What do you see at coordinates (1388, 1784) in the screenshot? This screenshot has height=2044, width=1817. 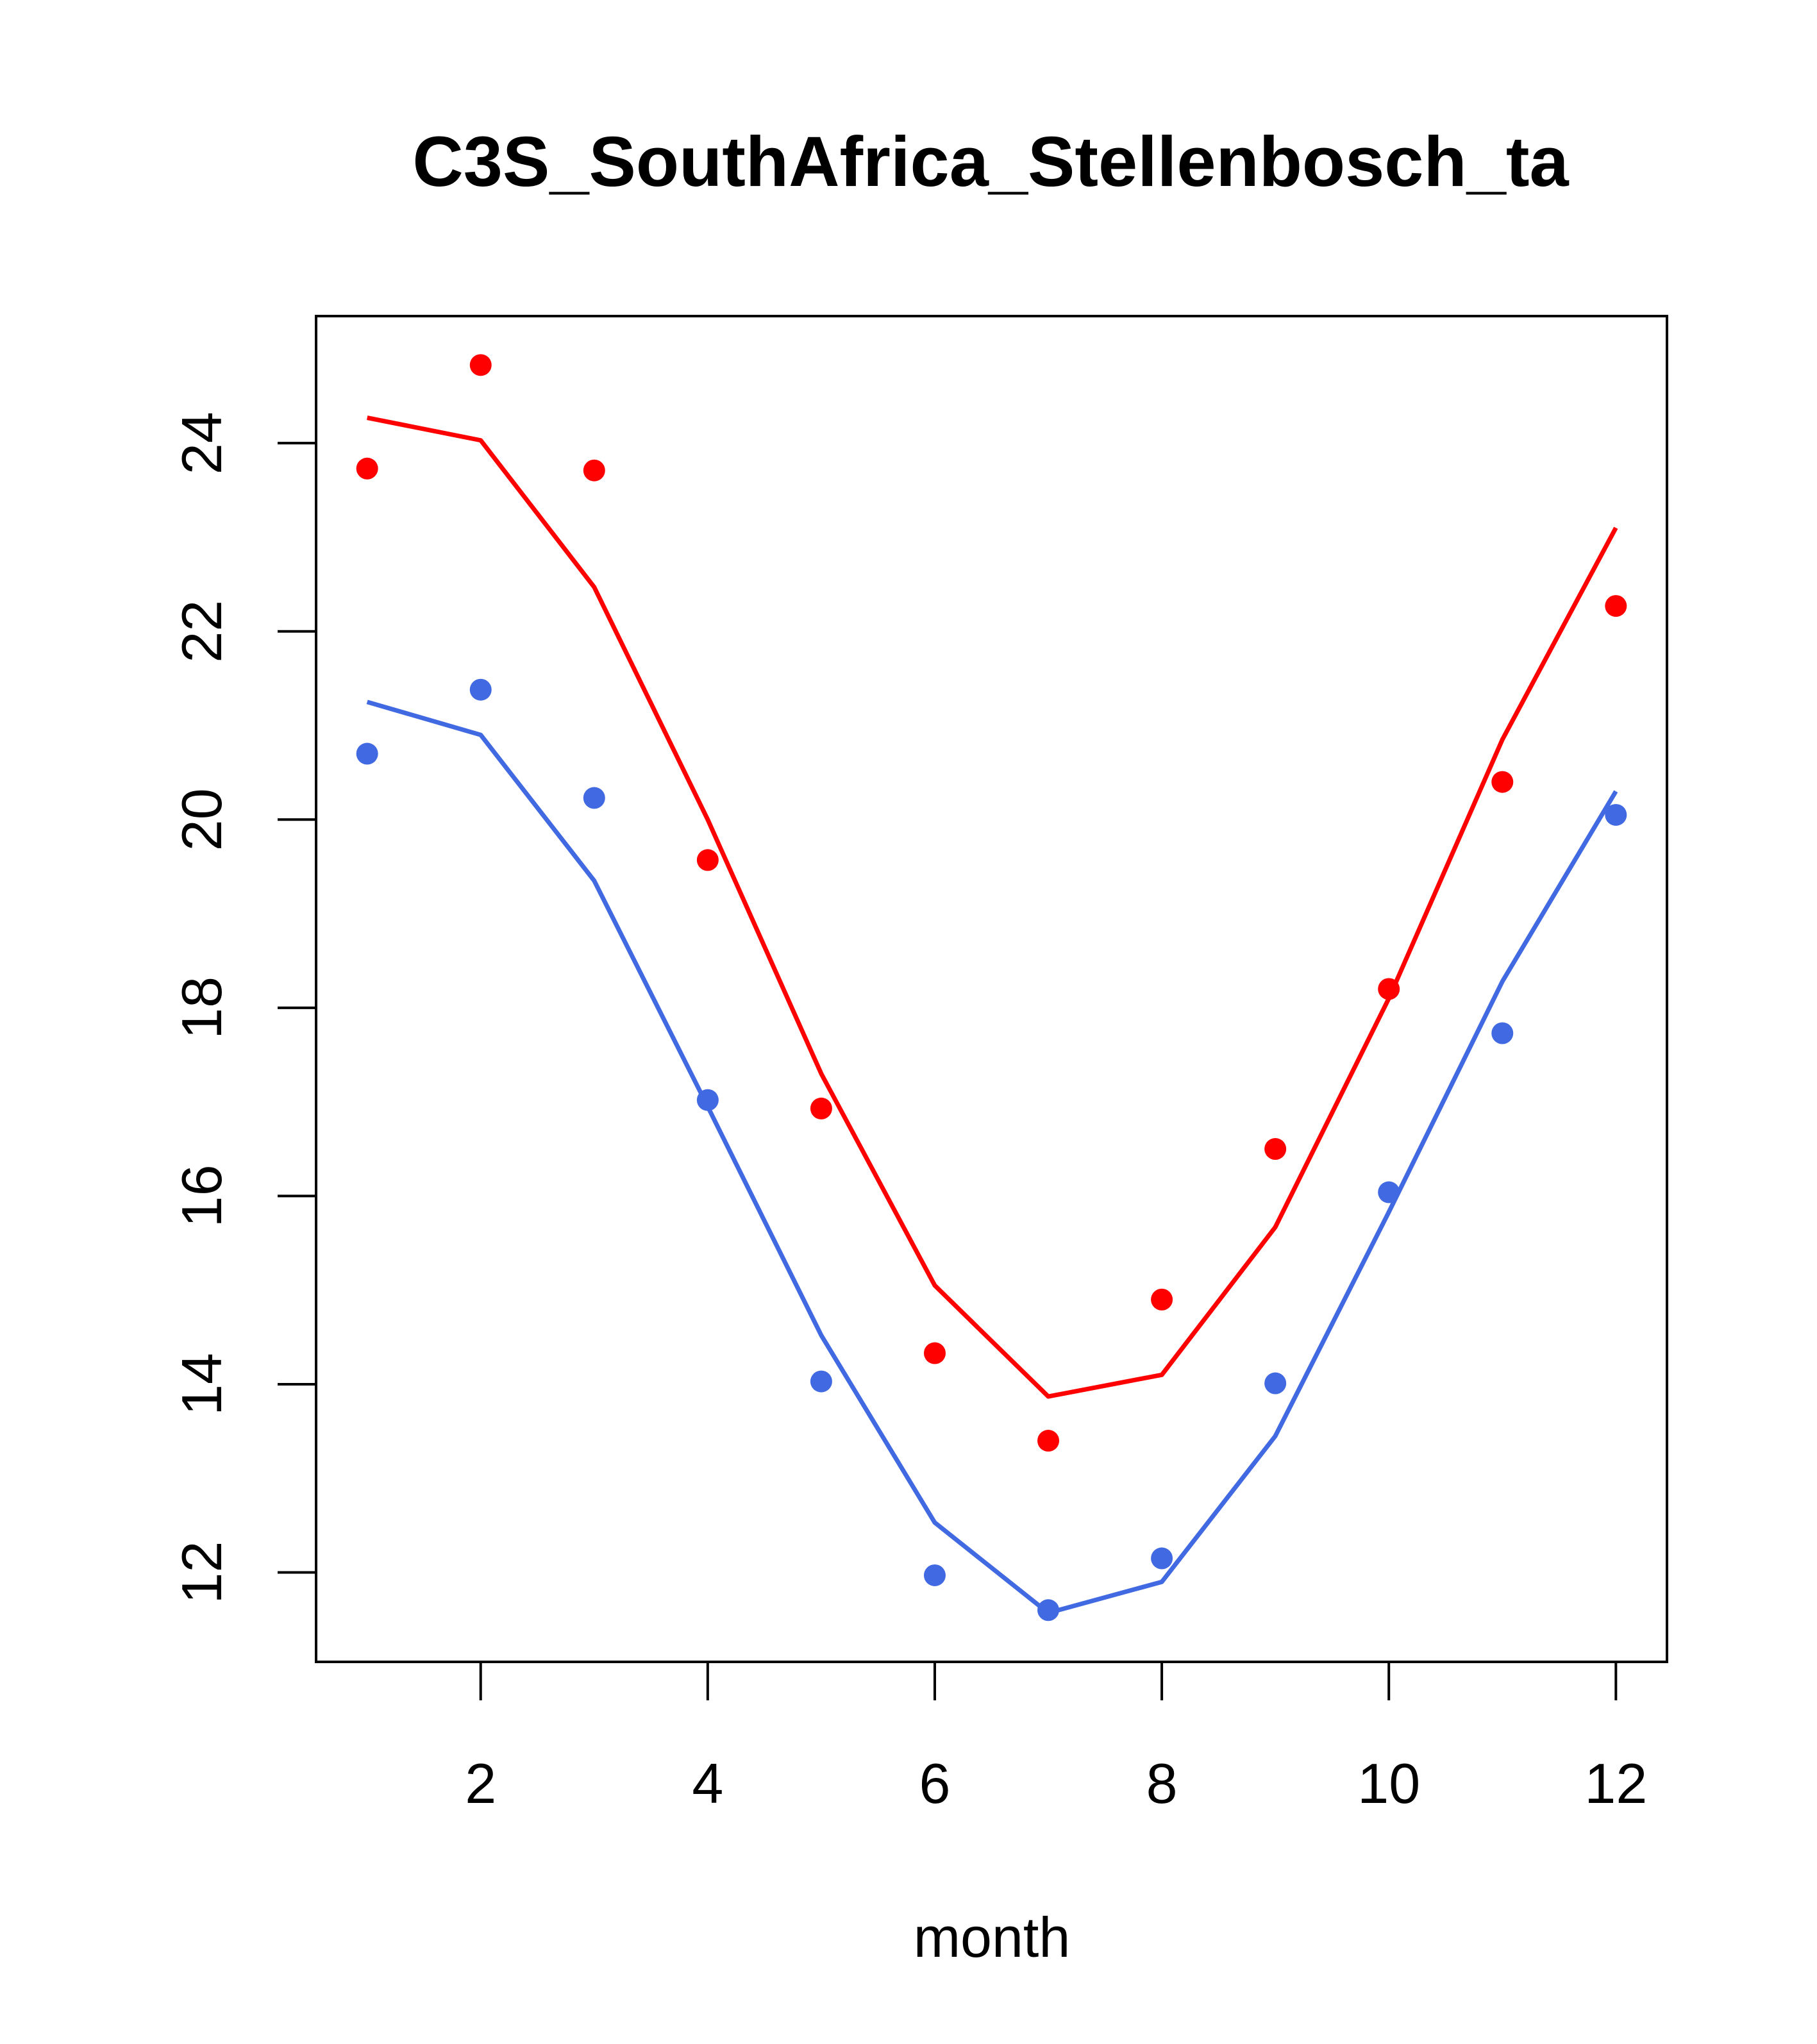 I see `x-tick-label: 10` at bounding box center [1388, 1784].